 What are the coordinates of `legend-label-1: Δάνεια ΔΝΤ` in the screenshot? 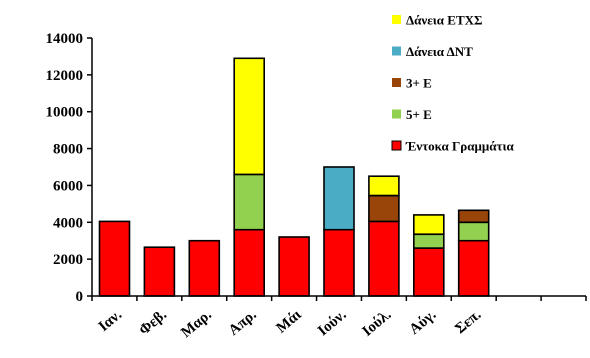 It's located at (439, 51).